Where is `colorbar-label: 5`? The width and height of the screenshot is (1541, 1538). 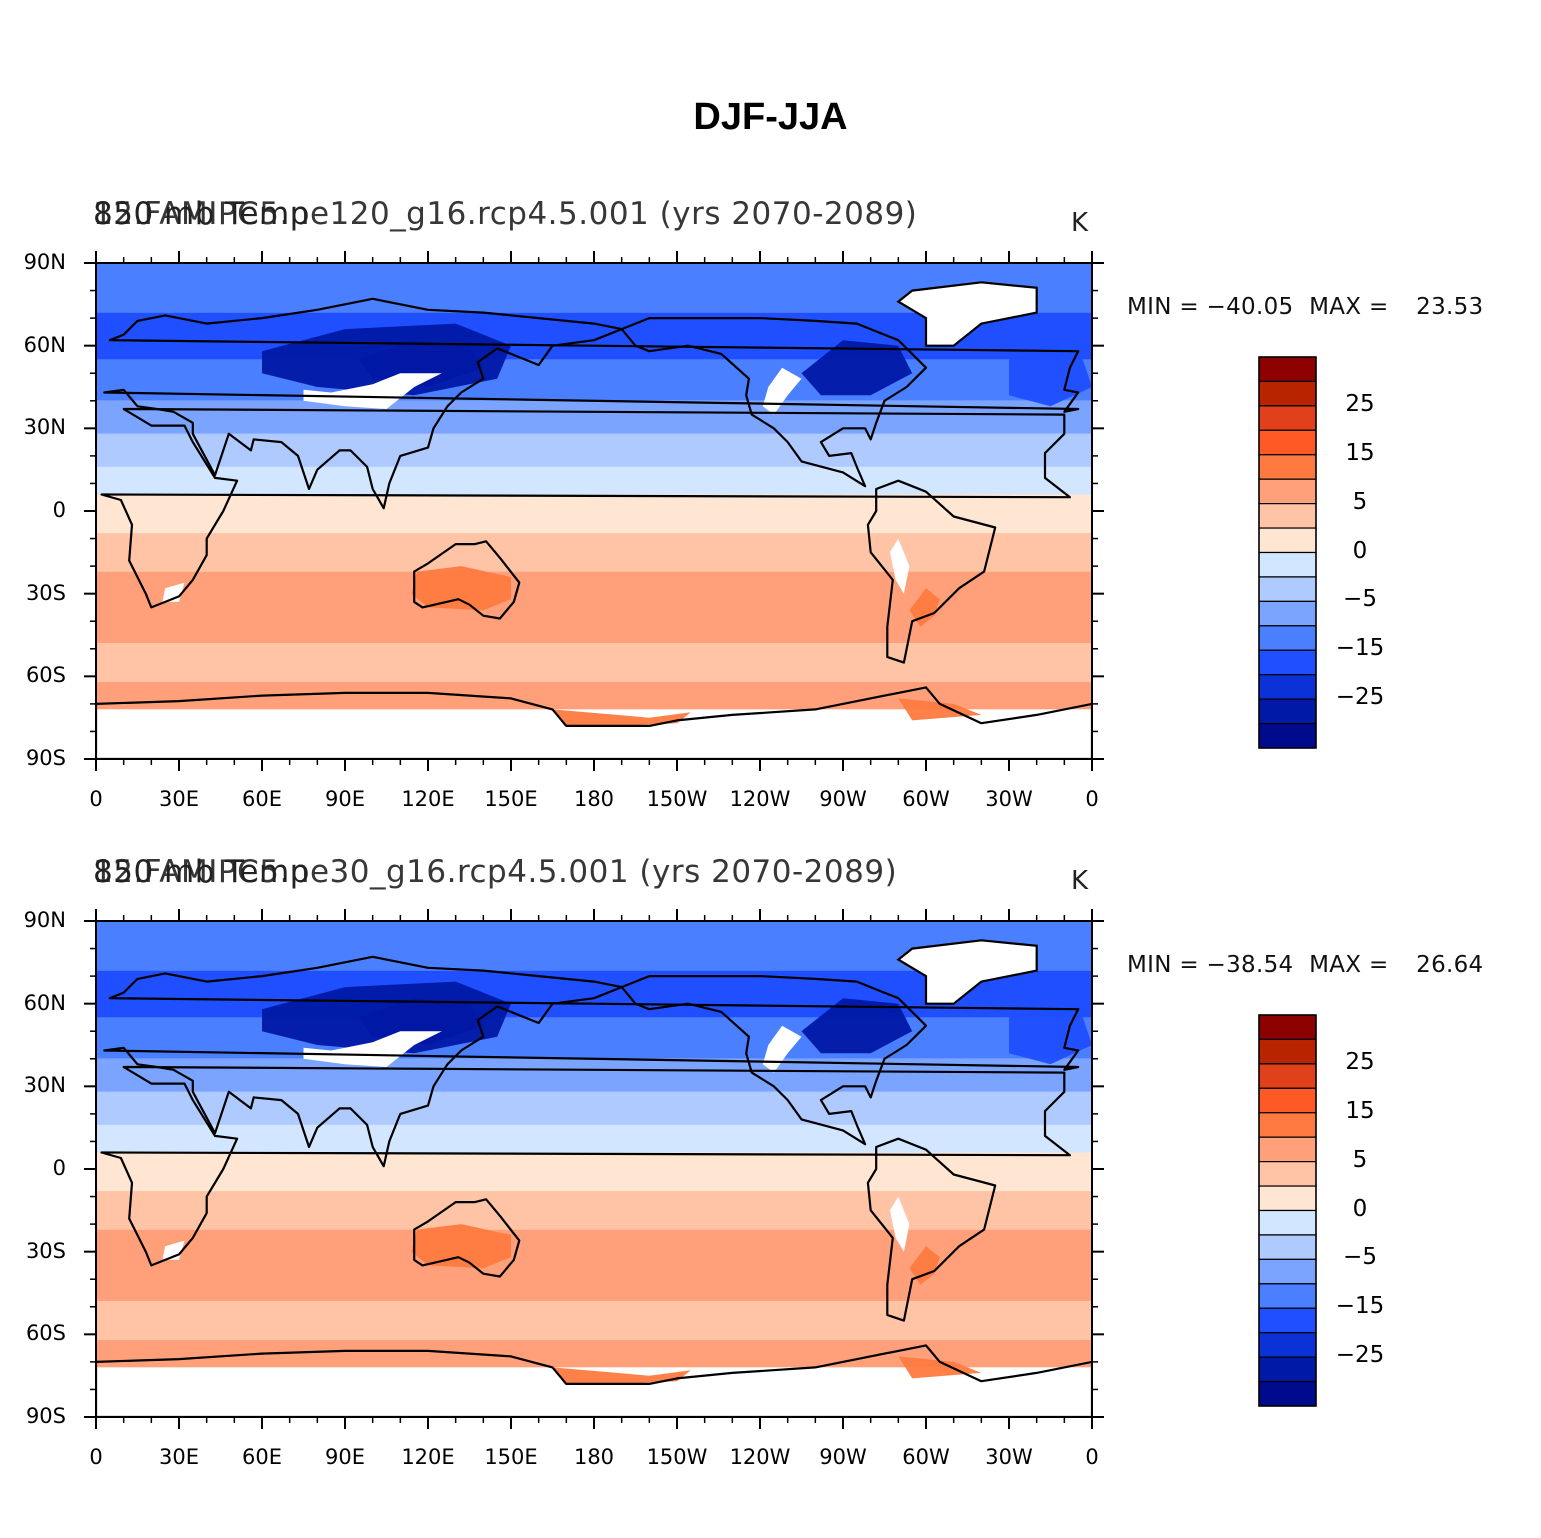 colorbar-label: 5 is located at coordinates (1360, 1159).